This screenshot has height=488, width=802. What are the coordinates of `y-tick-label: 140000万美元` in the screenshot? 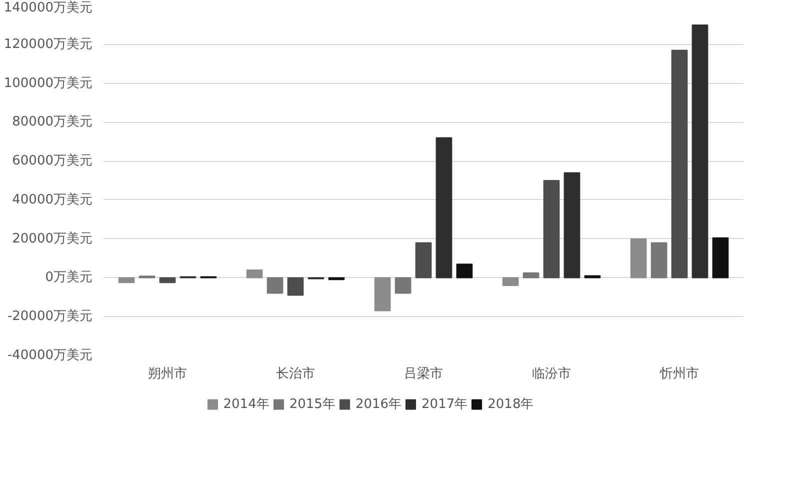 It's located at (48, 8).